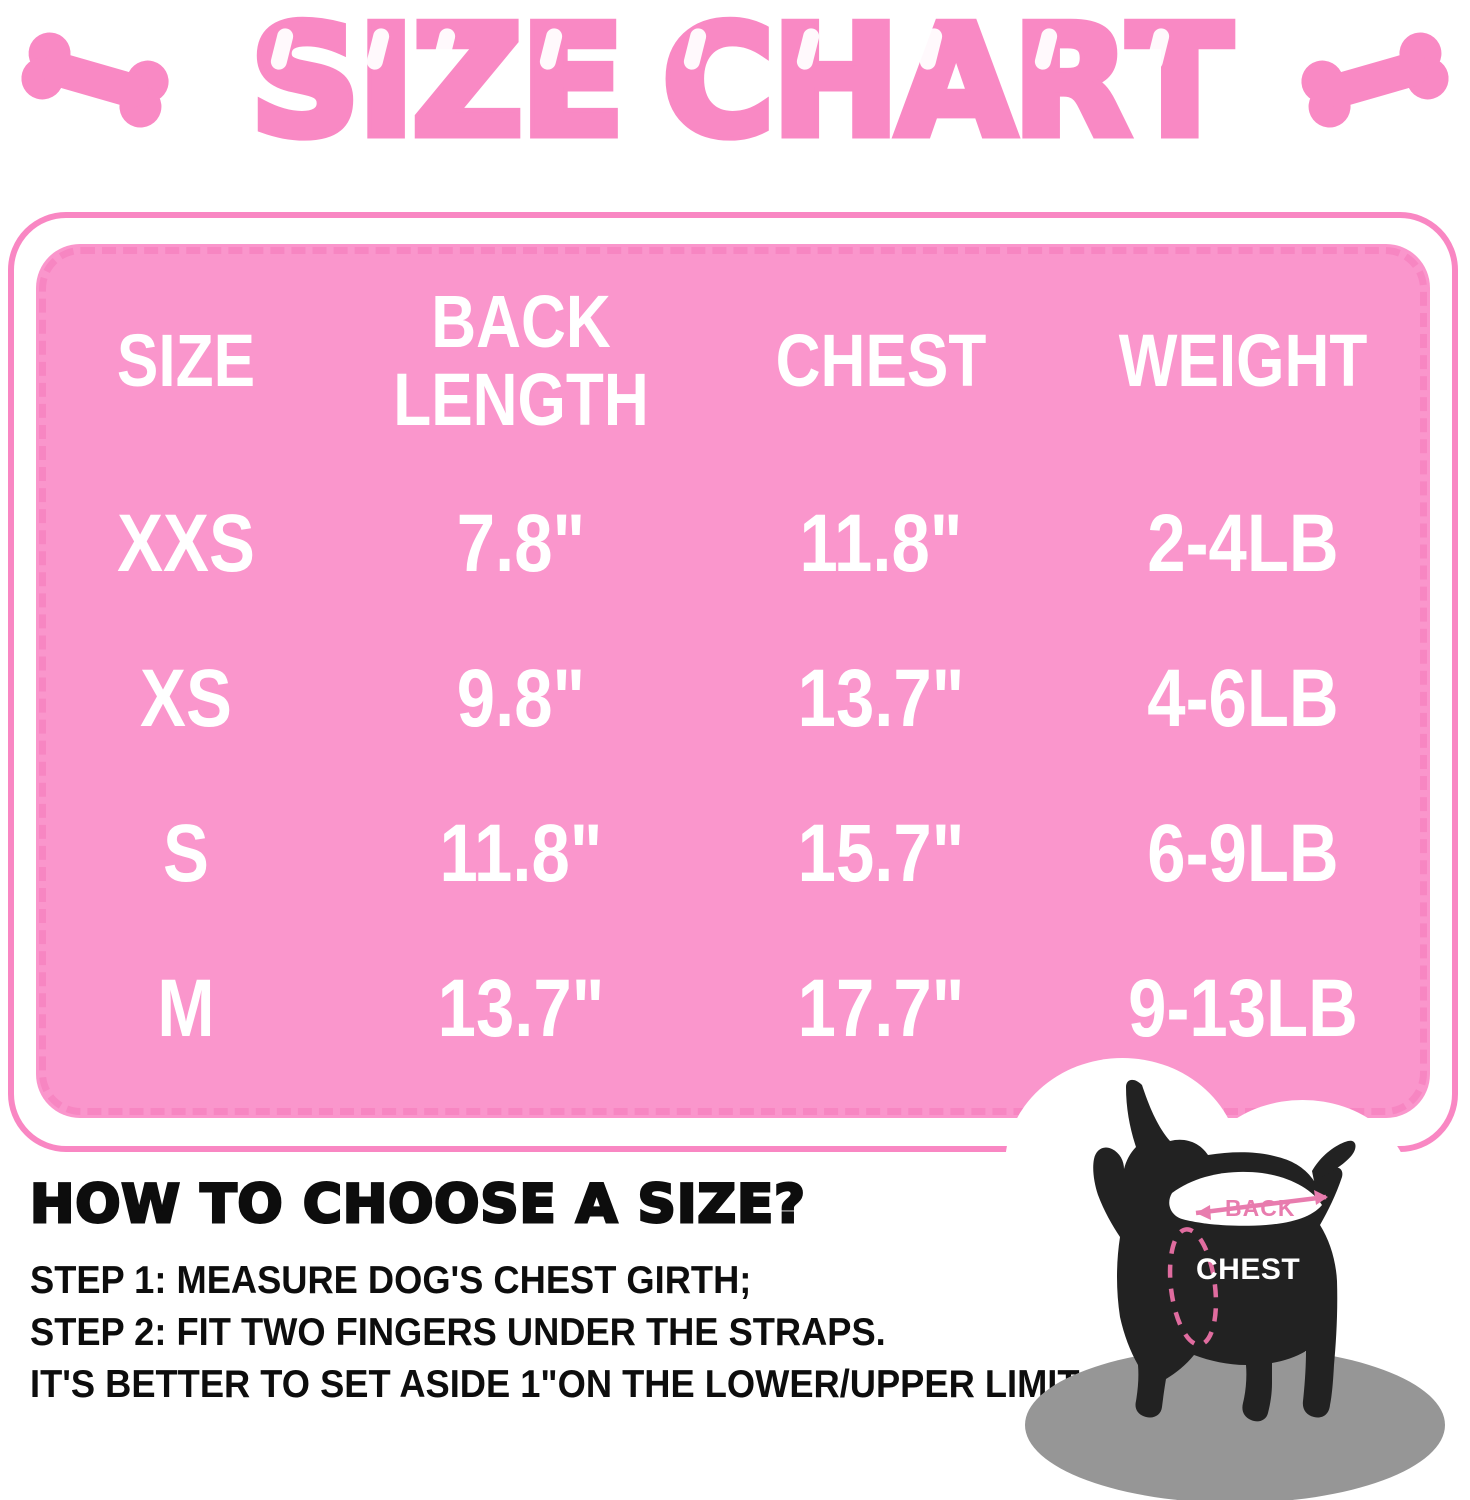 The width and height of the screenshot is (1470, 1500). I want to click on cell-weight: 6-9LB, so click(1243, 853).